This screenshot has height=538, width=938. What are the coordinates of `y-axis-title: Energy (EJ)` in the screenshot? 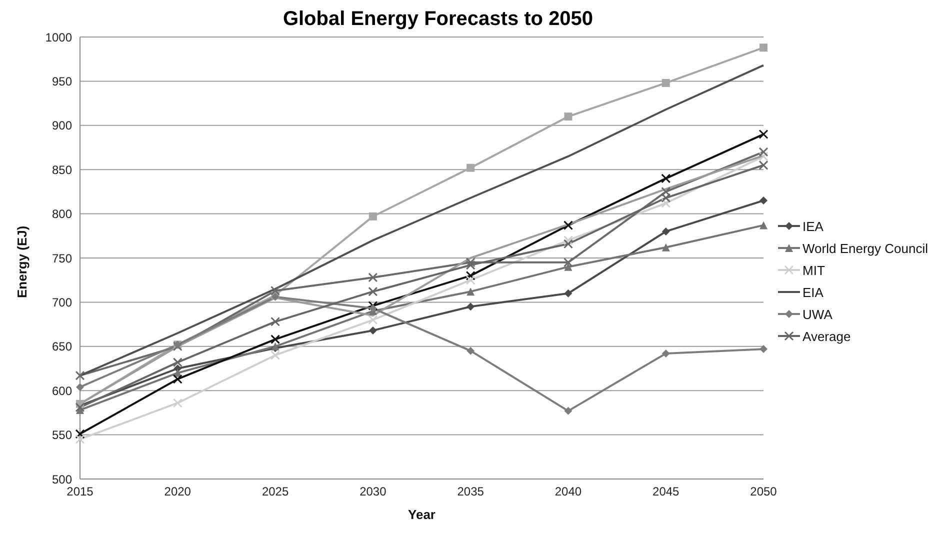 It's located at (22, 262).